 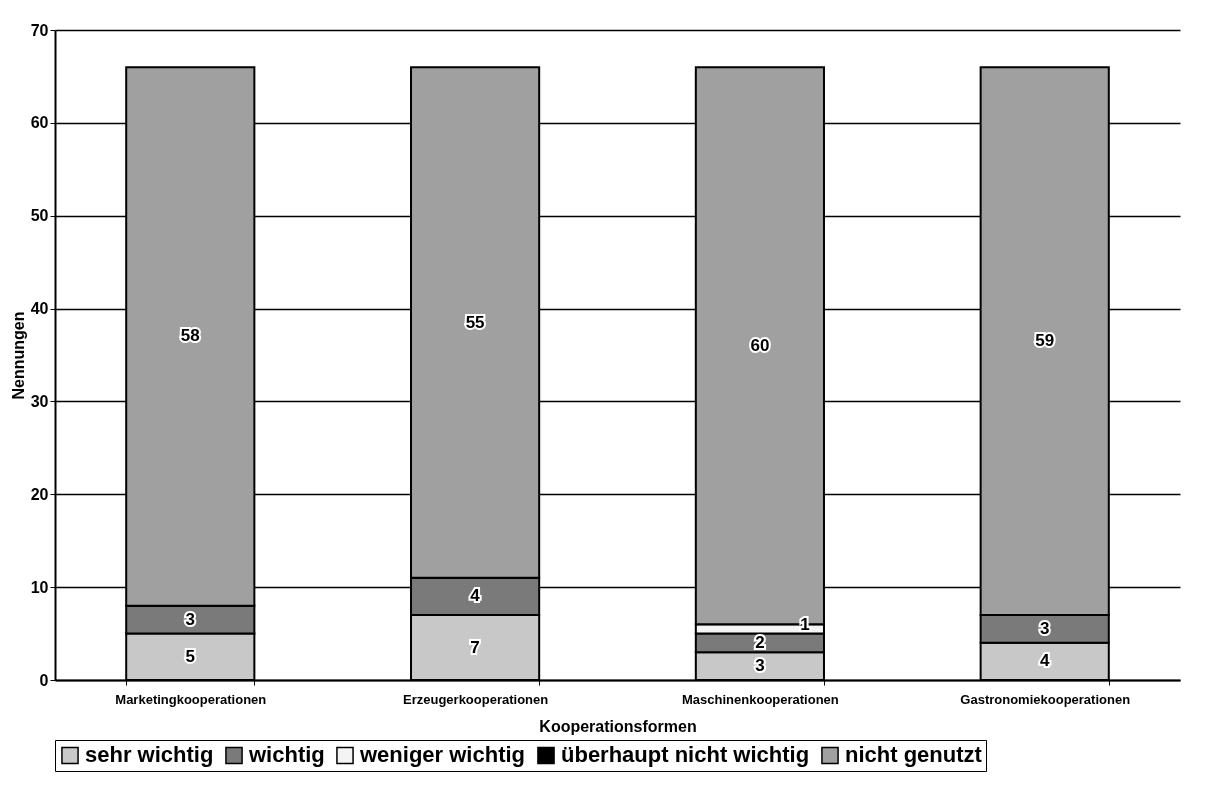 What do you see at coordinates (39, 401) in the screenshot?
I see `y-tick-label: 30` at bounding box center [39, 401].